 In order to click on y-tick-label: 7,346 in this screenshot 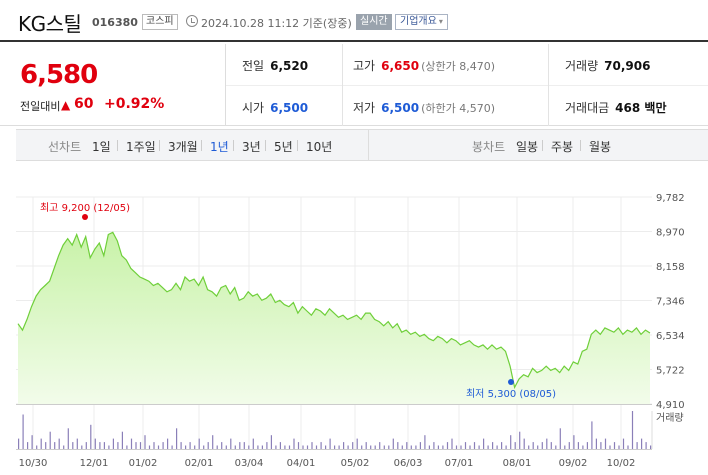, I will do `click(670, 302)`.